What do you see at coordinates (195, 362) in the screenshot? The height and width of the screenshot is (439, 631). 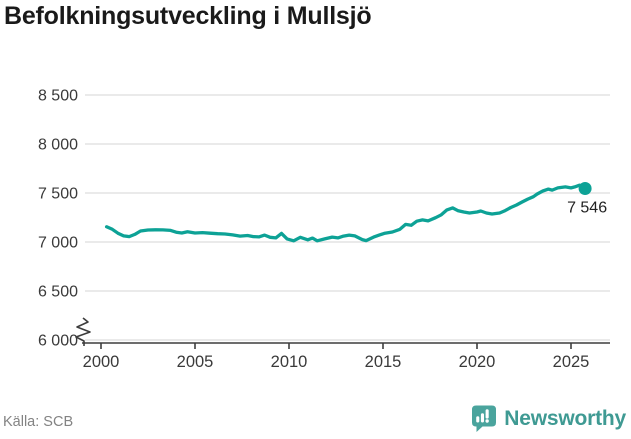 I see `x-tick-label: 2005` at bounding box center [195, 362].